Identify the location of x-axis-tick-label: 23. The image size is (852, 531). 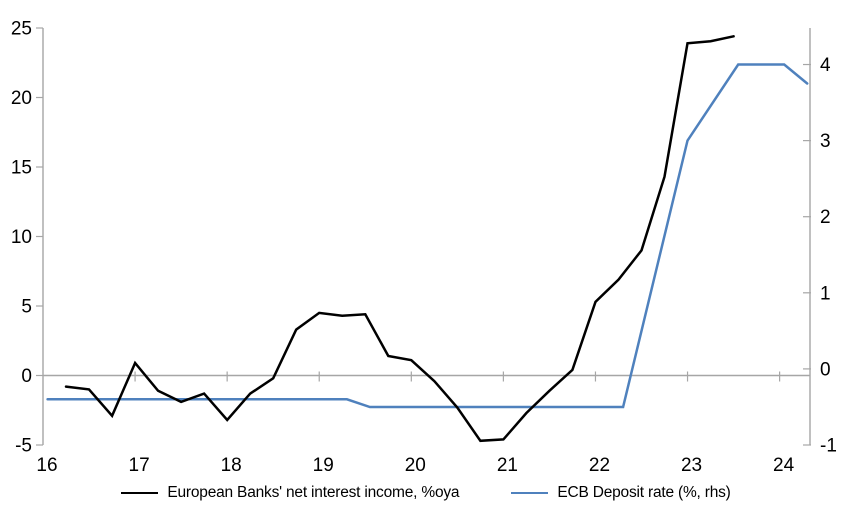
(691, 465).